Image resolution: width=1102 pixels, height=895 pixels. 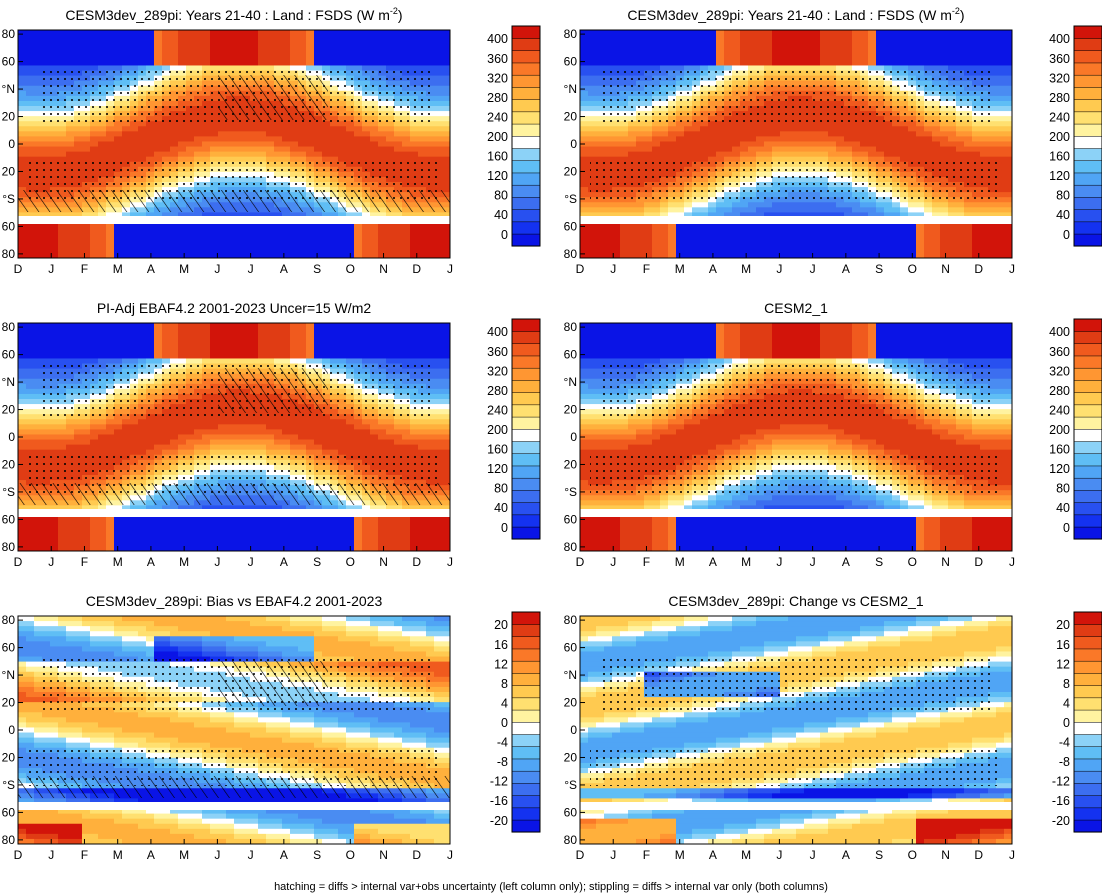 I want to click on colorbar-label: 160, so click(x=497, y=450).